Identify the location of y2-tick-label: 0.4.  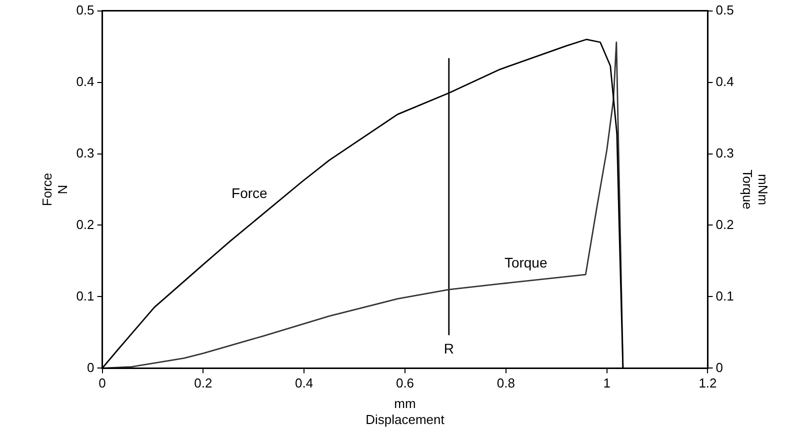
(725, 81).